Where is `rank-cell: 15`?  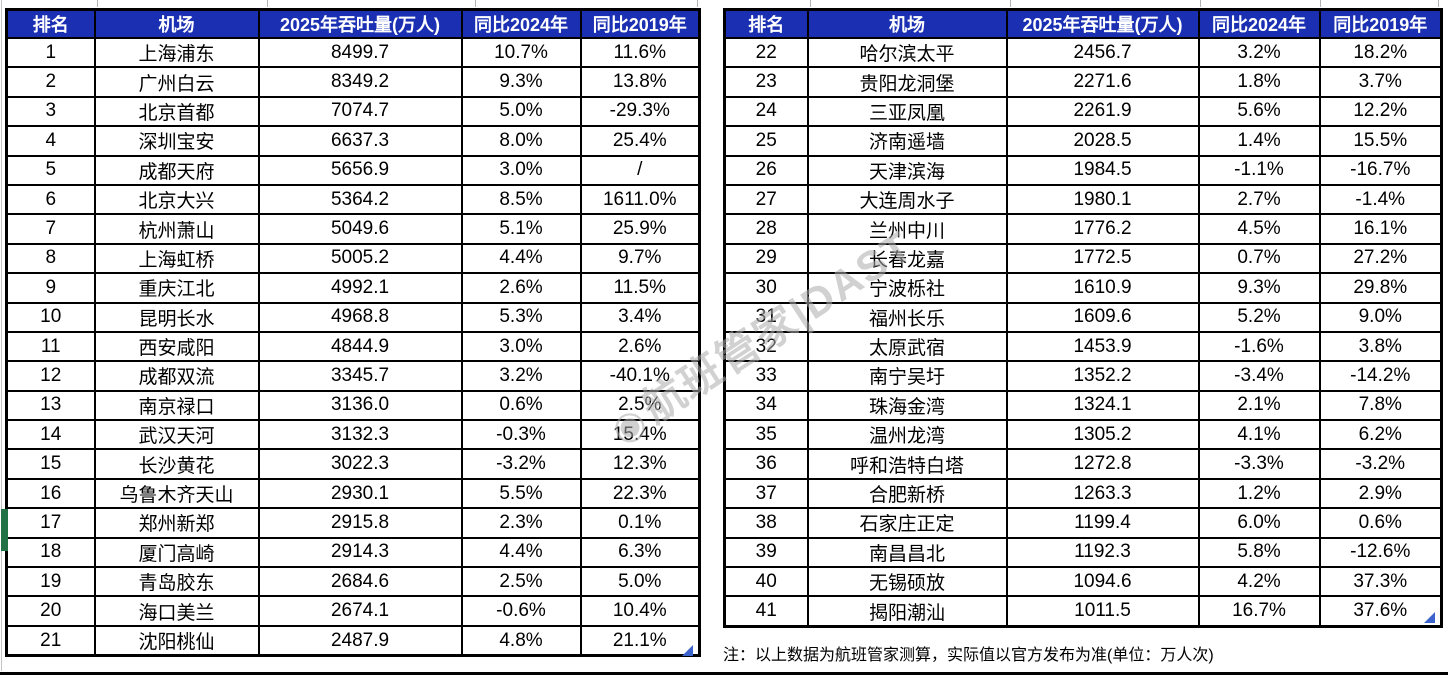 rank-cell: 15 is located at coordinates (50, 464).